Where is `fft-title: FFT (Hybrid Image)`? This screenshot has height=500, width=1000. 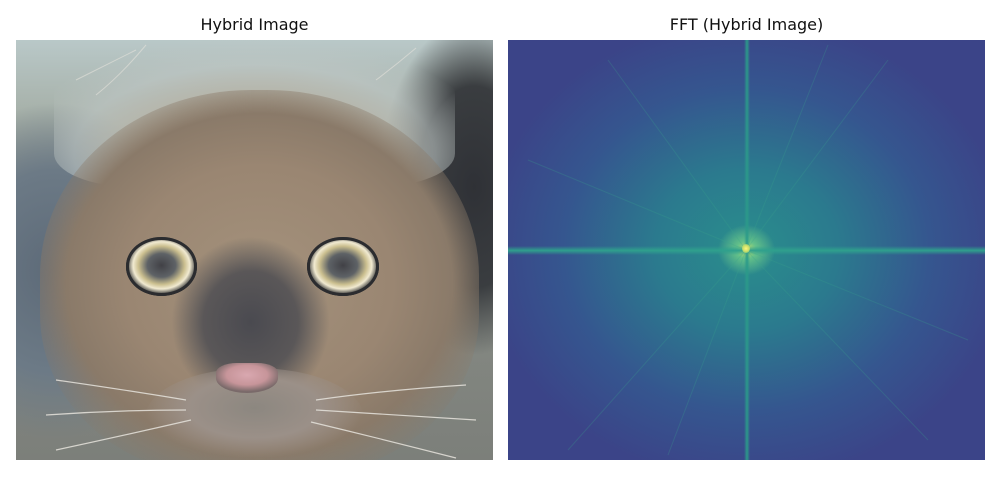 fft-title: FFT (Hybrid Image) is located at coordinates (746, 24).